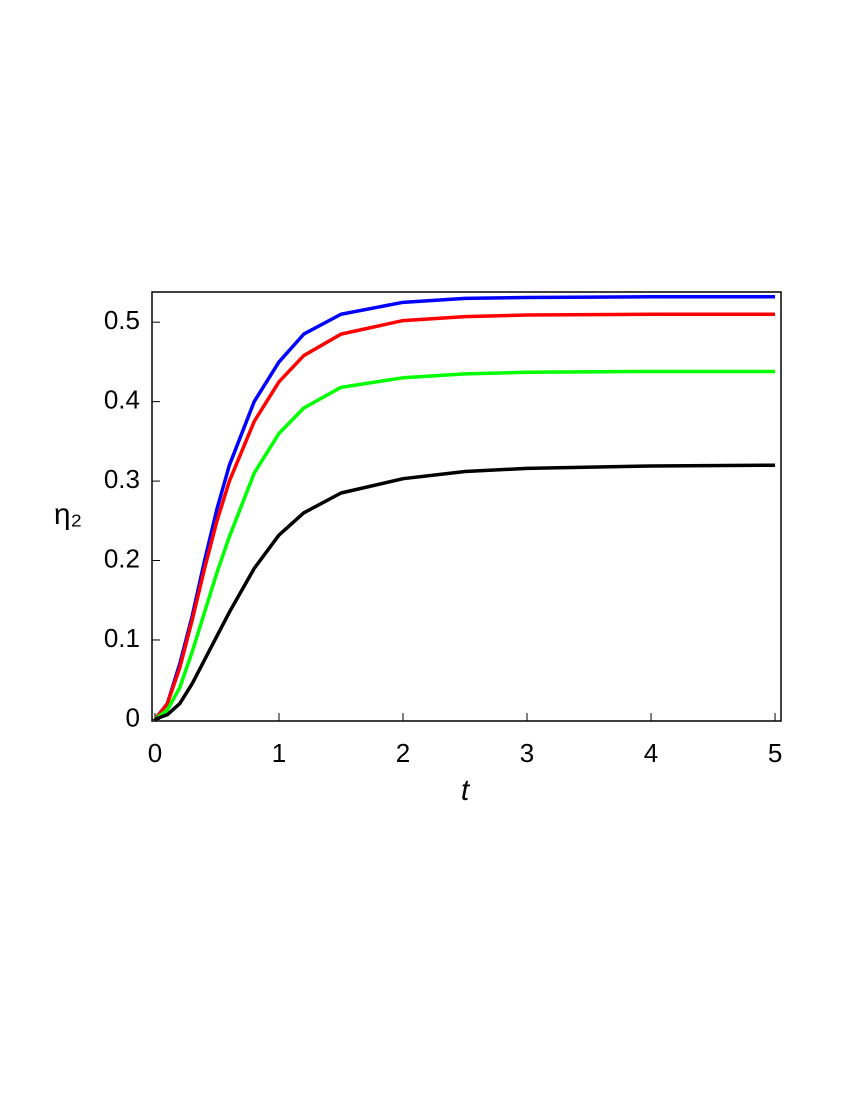  I want to click on y-tick-label: 0.4, so click(122, 400).